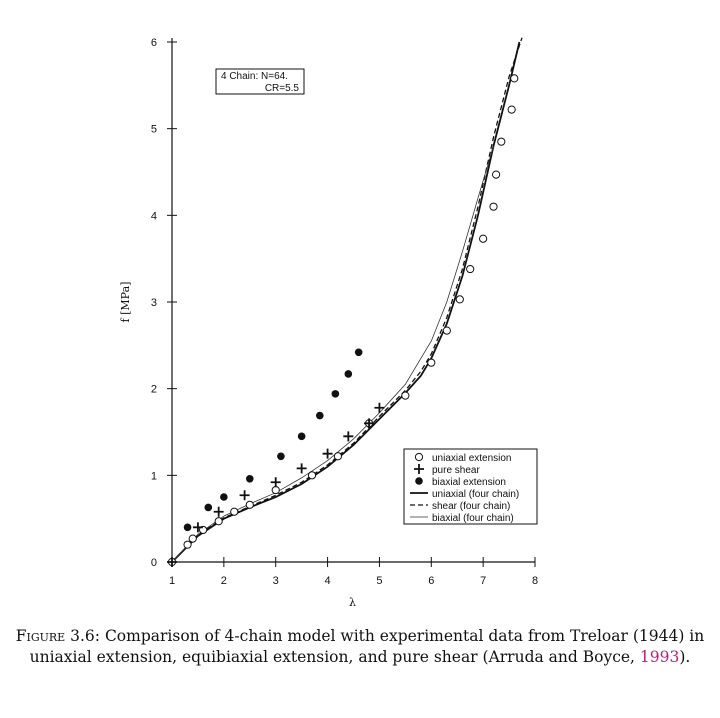 This screenshot has height=718, width=720. What do you see at coordinates (154, 303) in the screenshot?
I see `y-tick-label: 3` at bounding box center [154, 303].